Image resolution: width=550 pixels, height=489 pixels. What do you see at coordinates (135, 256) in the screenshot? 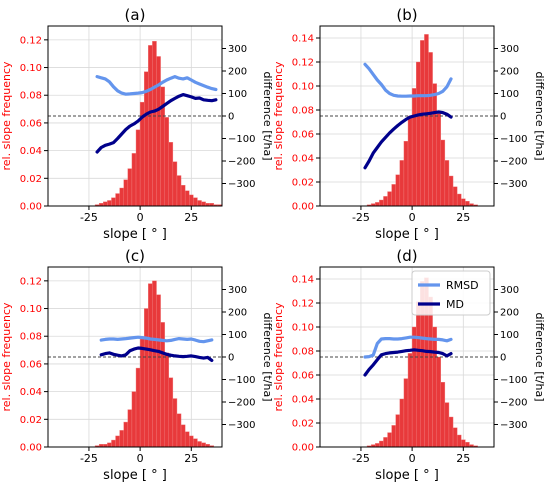
I see `panel-title: (c)` at bounding box center [135, 256].